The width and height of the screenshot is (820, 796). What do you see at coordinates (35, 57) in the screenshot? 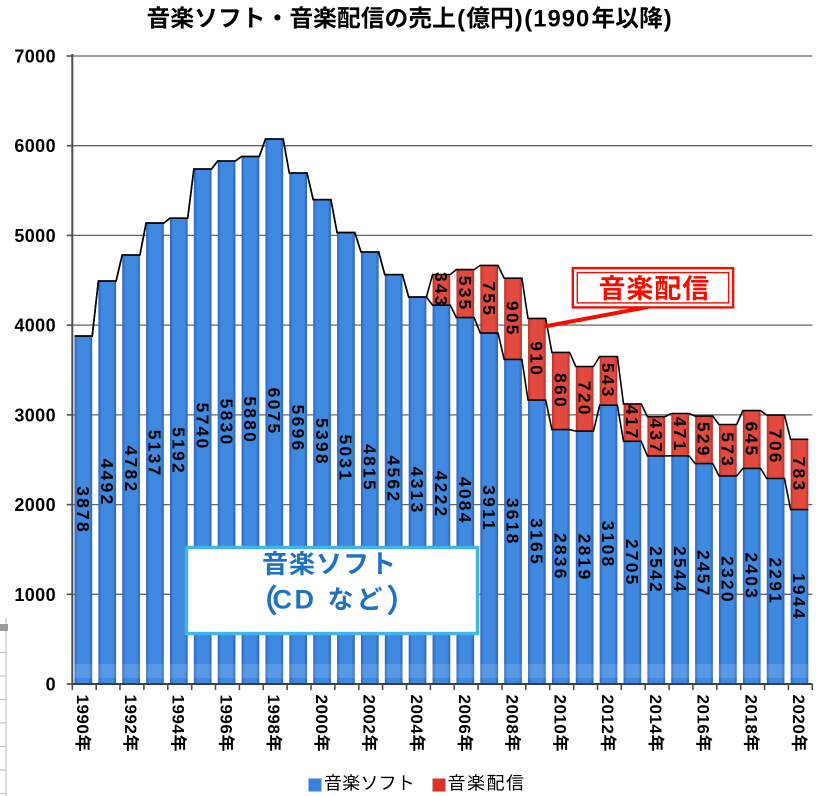
I see `svg-text: 7000` at bounding box center [35, 57].